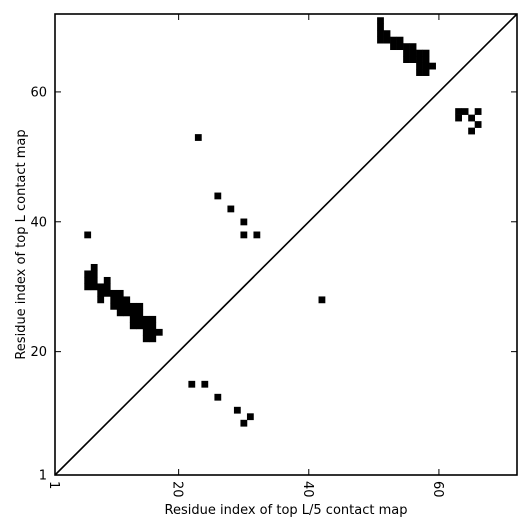  What do you see at coordinates (21, 244) in the screenshot?
I see `y-axis-label: Residue index of top L contact map` at bounding box center [21, 244].